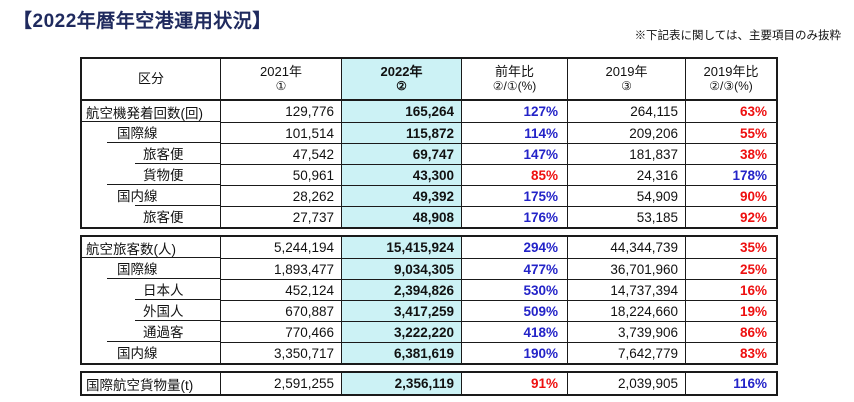 Image resolution: width=854 pixels, height=402 pixels. Describe the element at coordinates (280, 111) in the screenshot. I see `cell-2021-value: 129,776` at that location.